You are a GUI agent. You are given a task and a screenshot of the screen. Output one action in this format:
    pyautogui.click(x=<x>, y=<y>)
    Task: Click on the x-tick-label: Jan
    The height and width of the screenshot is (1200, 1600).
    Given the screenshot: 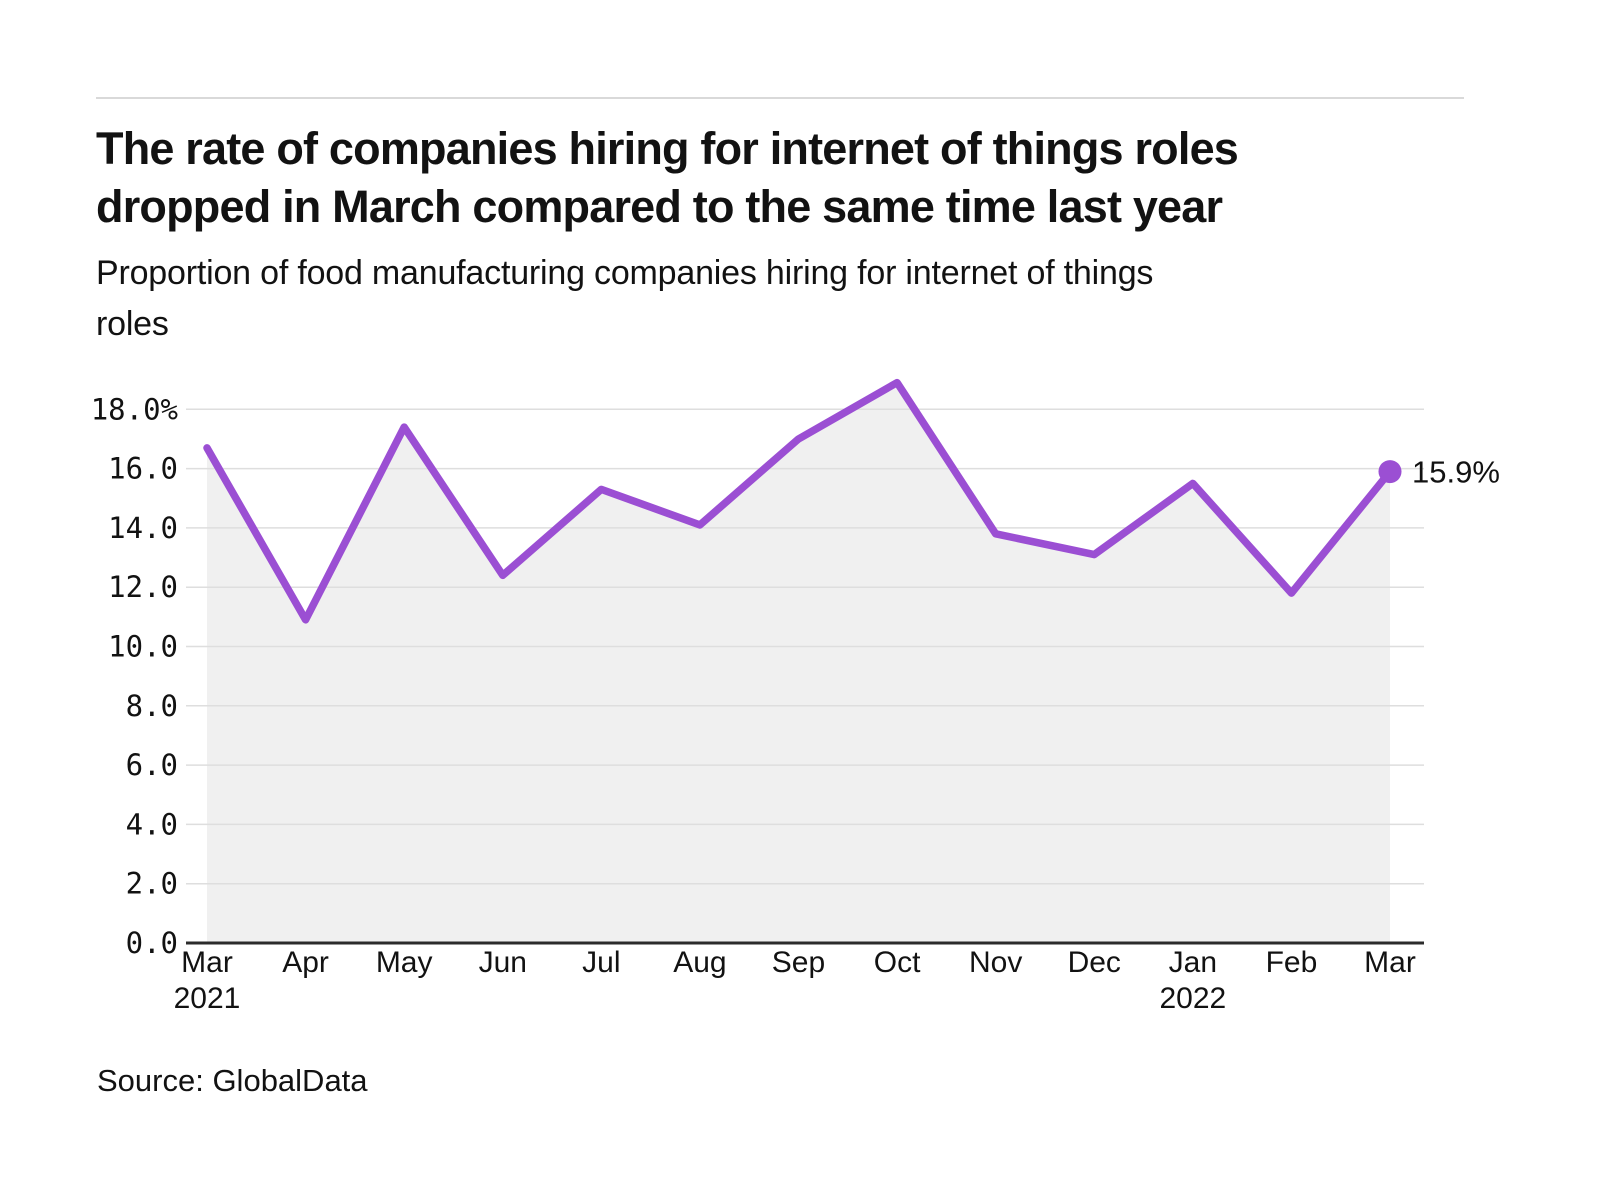 What is the action you would take?
    pyautogui.click(x=1193, y=962)
    